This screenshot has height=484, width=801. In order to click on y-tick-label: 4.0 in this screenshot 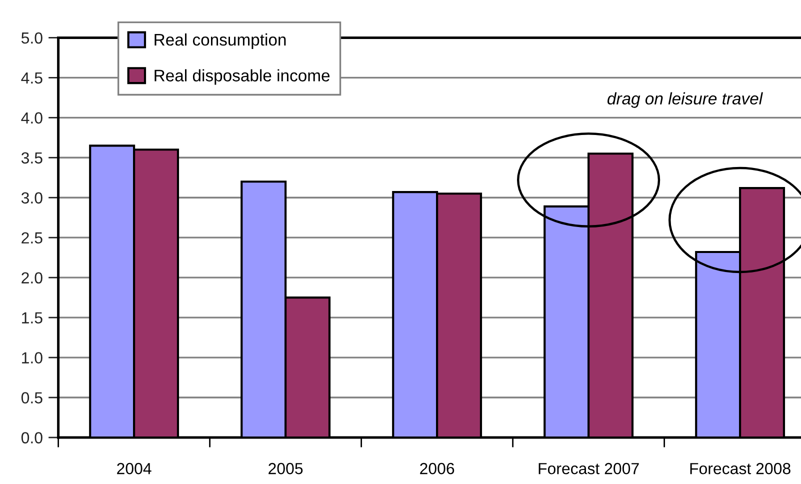, I will do `click(31, 118)`.